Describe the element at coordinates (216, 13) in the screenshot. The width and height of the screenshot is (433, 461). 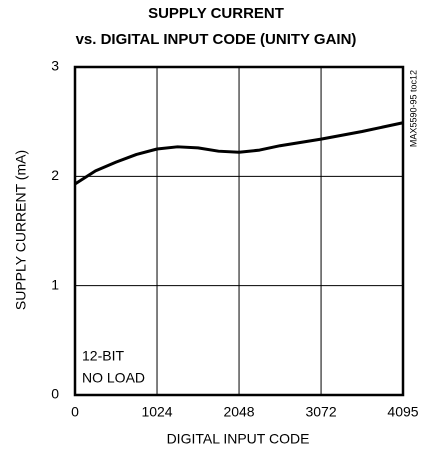
I see `chart-title: SUPPLY CURRENT` at that location.